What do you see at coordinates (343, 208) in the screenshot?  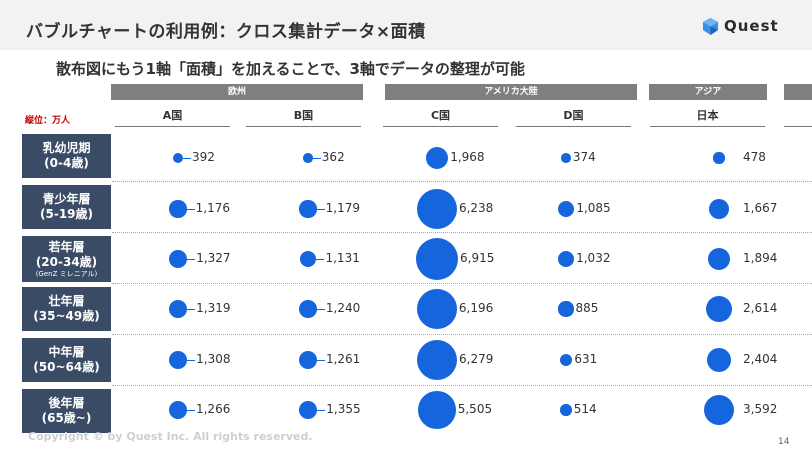 I see `value-label: 1,179` at bounding box center [343, 208].